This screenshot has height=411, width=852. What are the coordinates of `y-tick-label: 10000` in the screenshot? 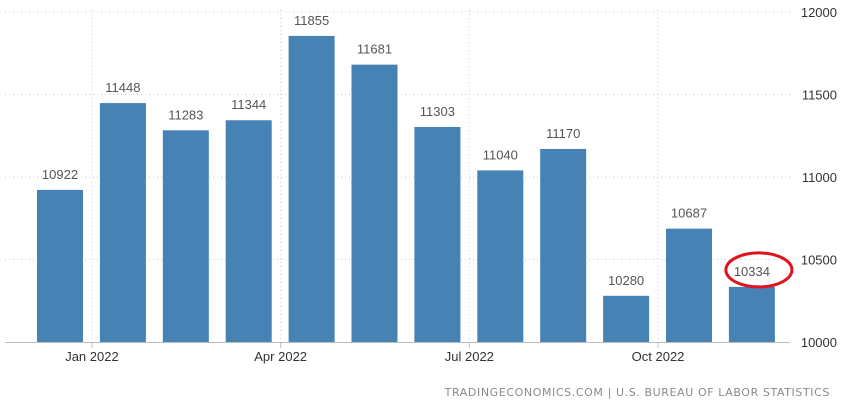 It's located at (819, 342).